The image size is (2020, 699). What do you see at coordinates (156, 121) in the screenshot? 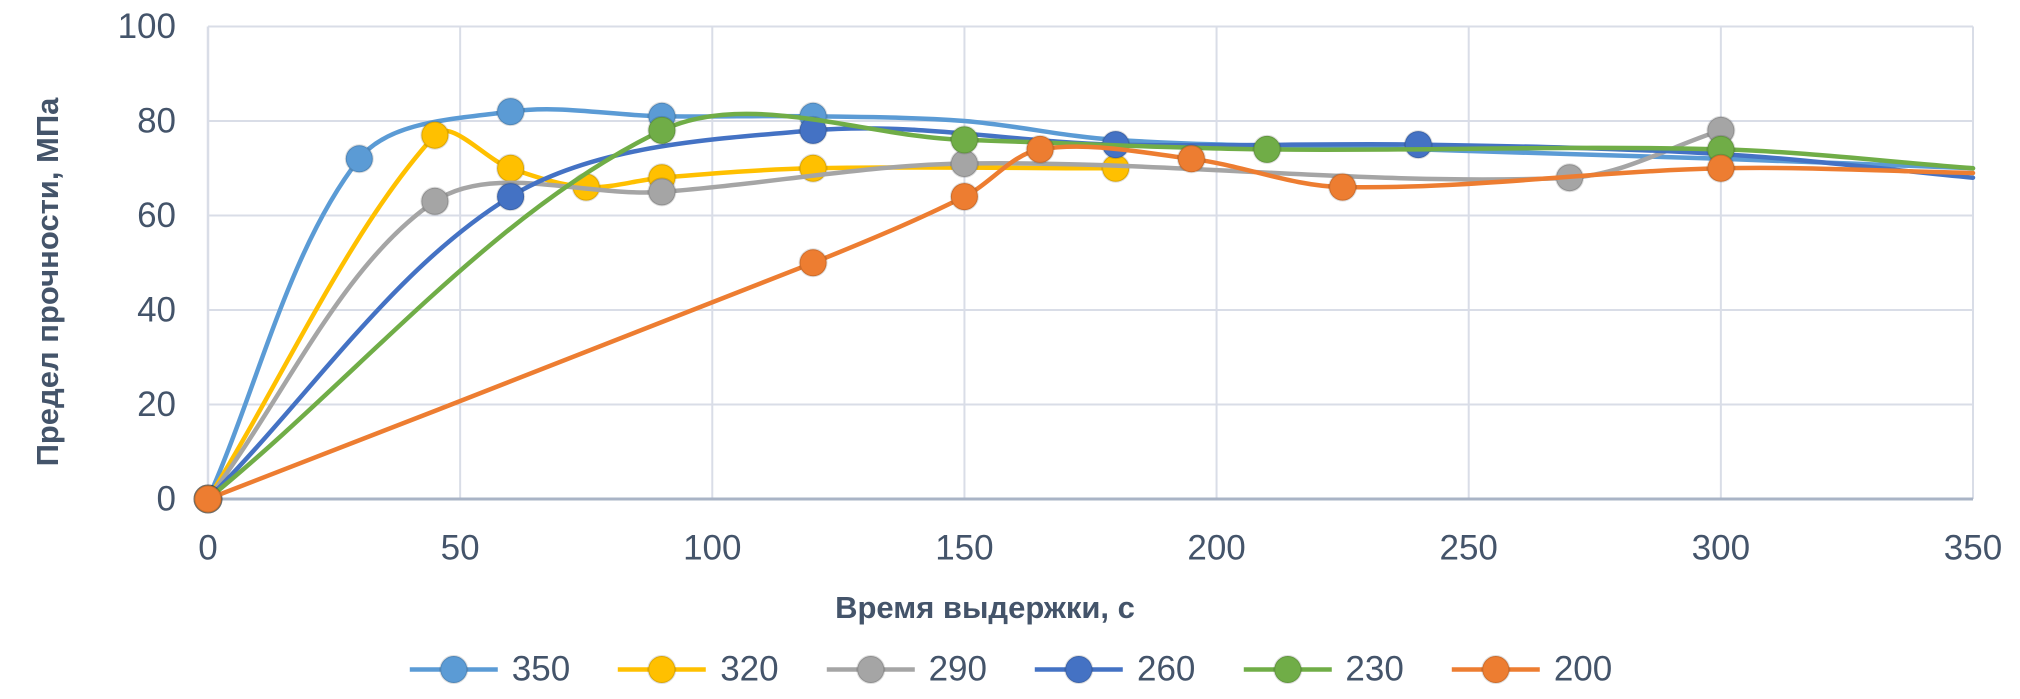
I see `y-tick-label: 80` at bounding box center [156, 121].